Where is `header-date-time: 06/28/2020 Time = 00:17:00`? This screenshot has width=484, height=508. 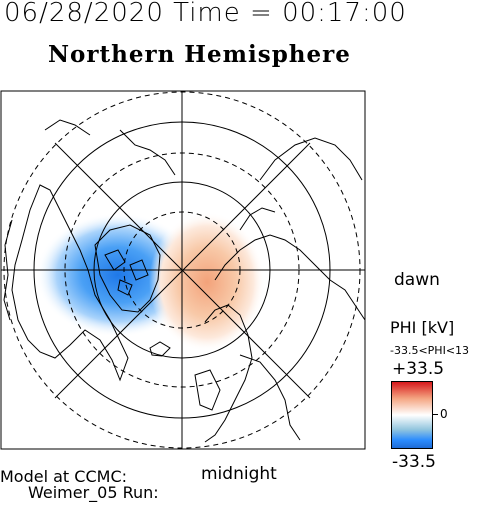
header-date-time: 06/28/2020 Time = 00:17:00 is located at coordinates (205, 14).